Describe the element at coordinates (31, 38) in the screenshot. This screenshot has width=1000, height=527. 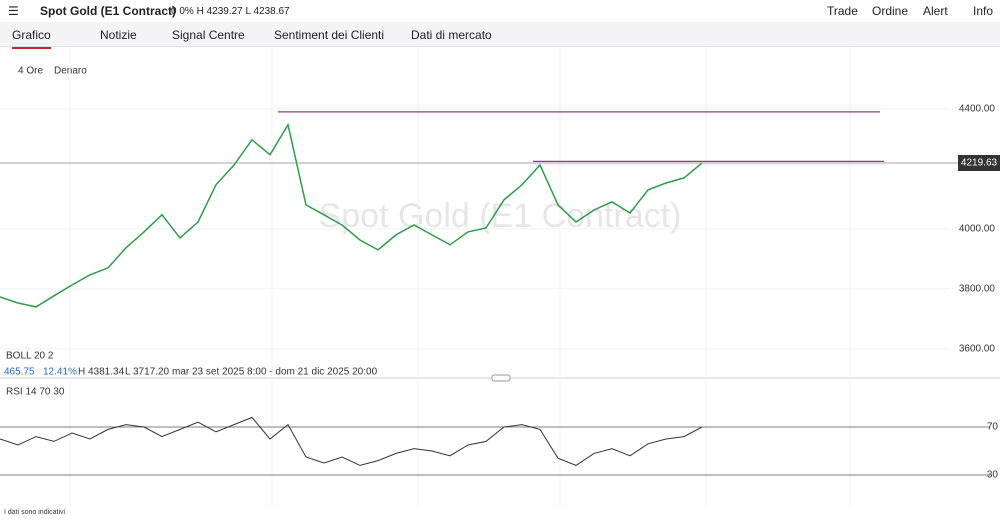
I see `tab: Grafico` at that location.